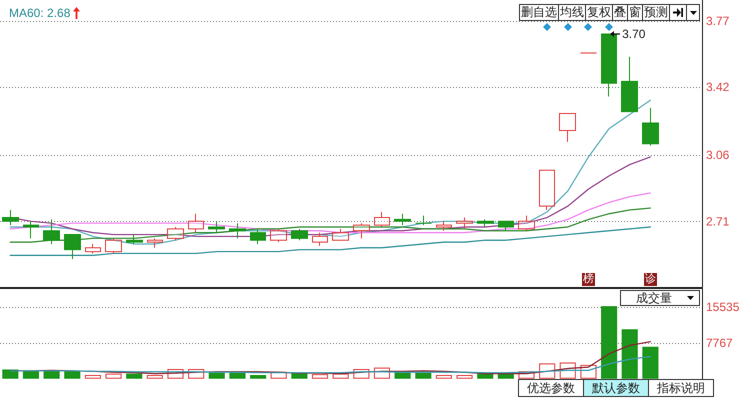 This screenshot has width=746, height=400. I want to click on button: 均线, so click(572, 12).